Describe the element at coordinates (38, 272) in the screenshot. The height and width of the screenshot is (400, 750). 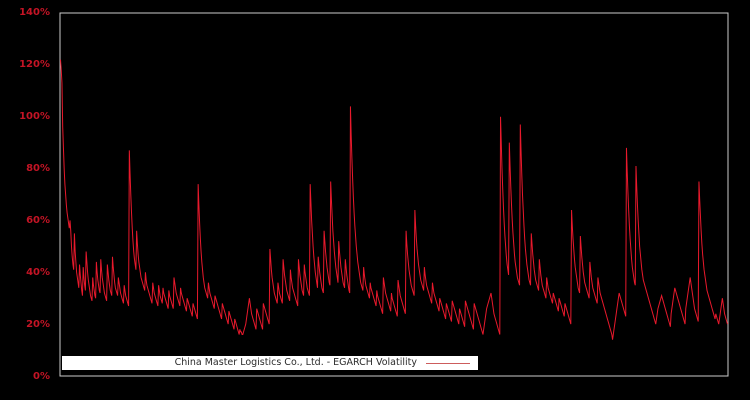
I see `y-tick-label-40: 40%` at that location.